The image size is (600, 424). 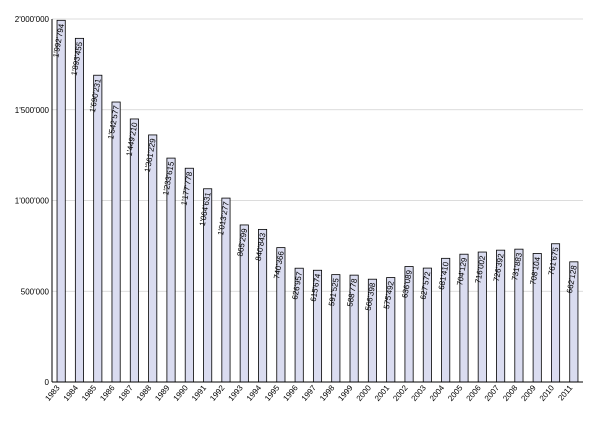 What do you see at coordinates (455, 393) in the screenshot?
I see `x-tick-label: 2005` at bounding box center [455, 393].